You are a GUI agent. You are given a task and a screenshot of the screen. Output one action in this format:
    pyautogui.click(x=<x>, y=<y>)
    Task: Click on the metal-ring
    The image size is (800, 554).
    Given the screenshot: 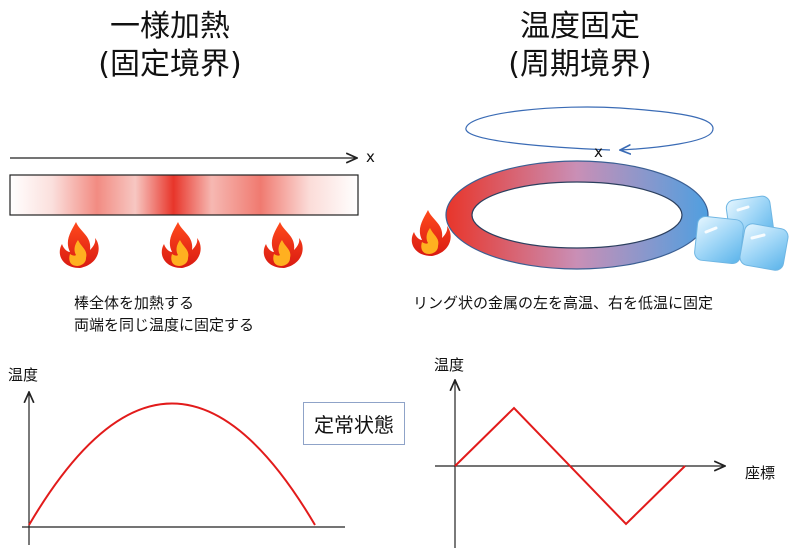 What is the action you would take?
    pyautogui.click(x=577, y=215)
    